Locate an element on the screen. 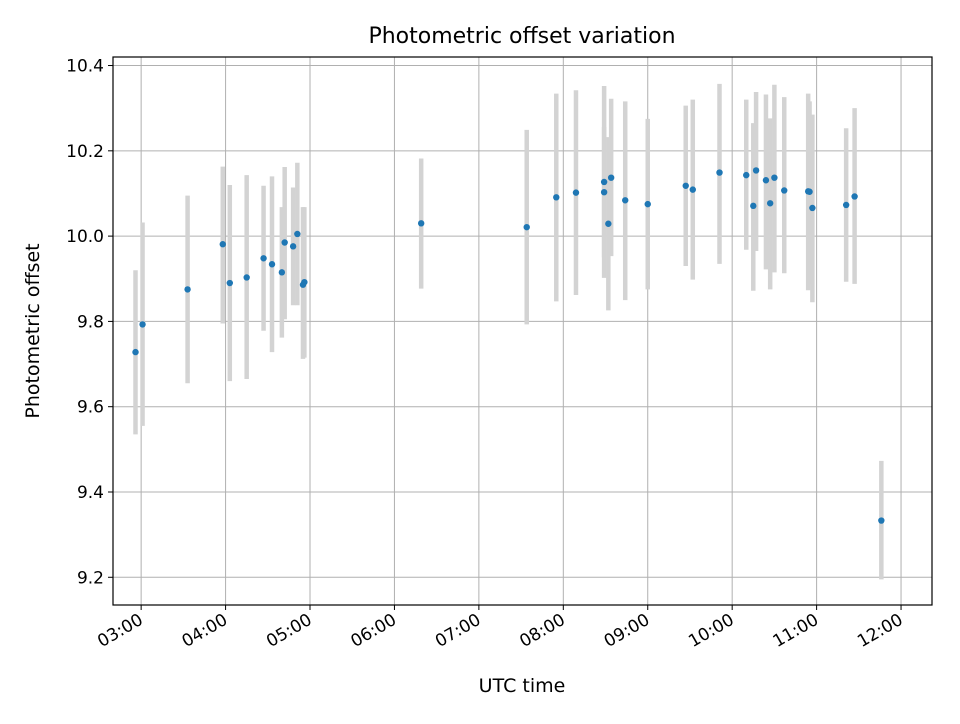  y-tick-label: 10.0 is located at coordinates (85, 237).